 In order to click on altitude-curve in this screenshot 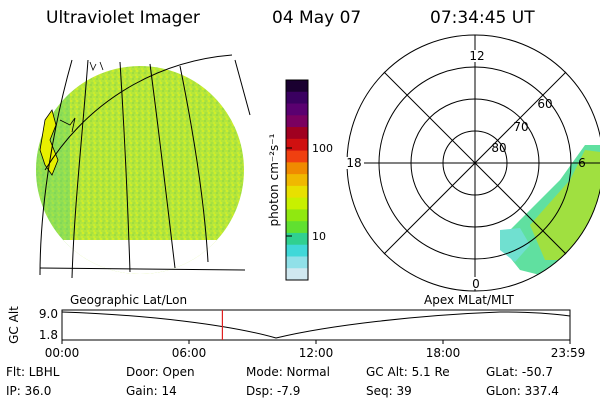, I will do `click(316, 325)`.